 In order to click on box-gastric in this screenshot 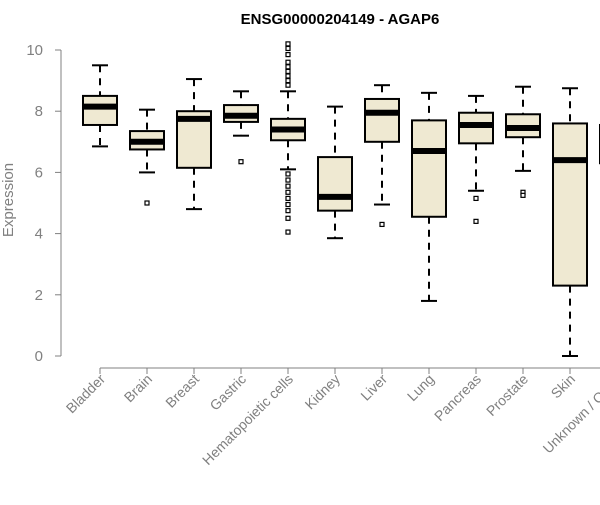, I will do `click(241, 127)`.